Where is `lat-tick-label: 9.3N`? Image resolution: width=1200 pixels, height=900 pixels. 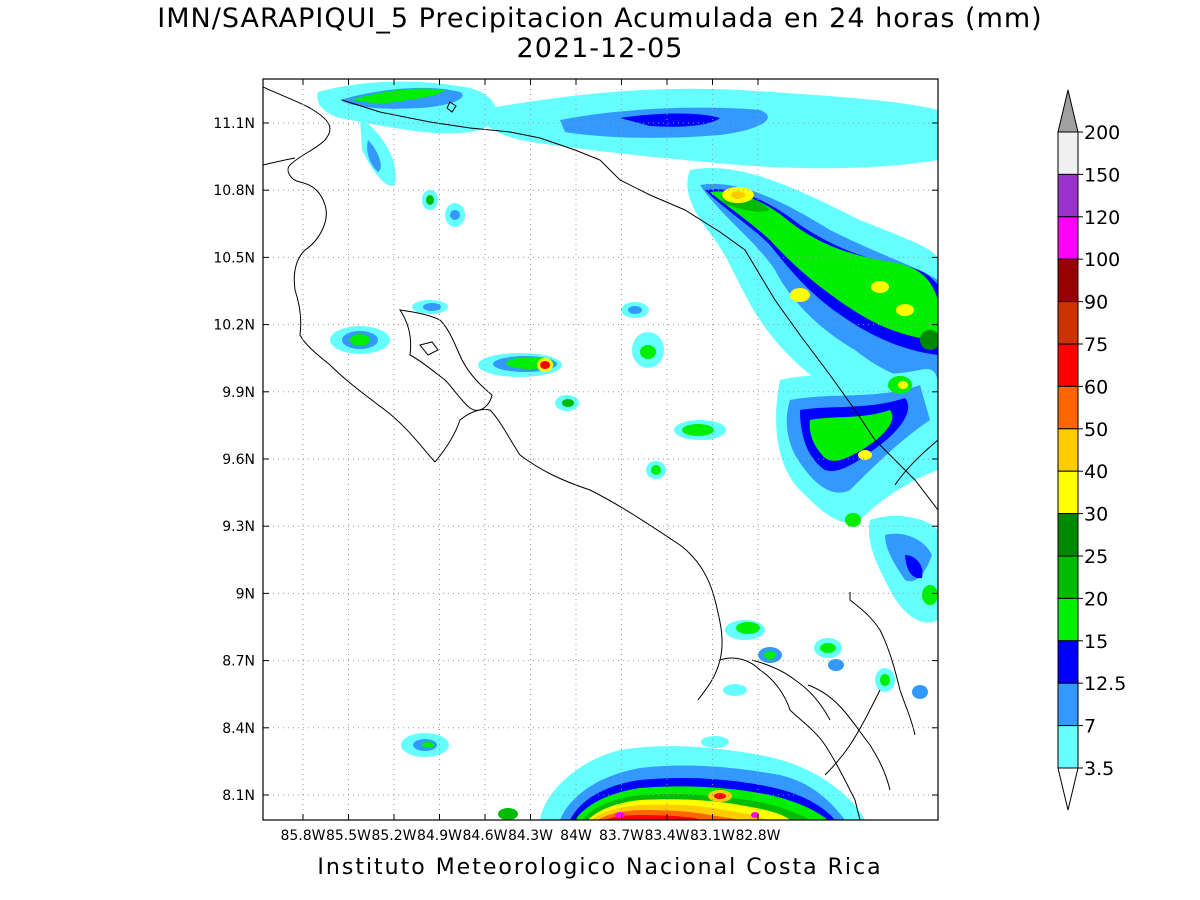 lat-tick-label: 9.3N is located at coordinates (238, 527).